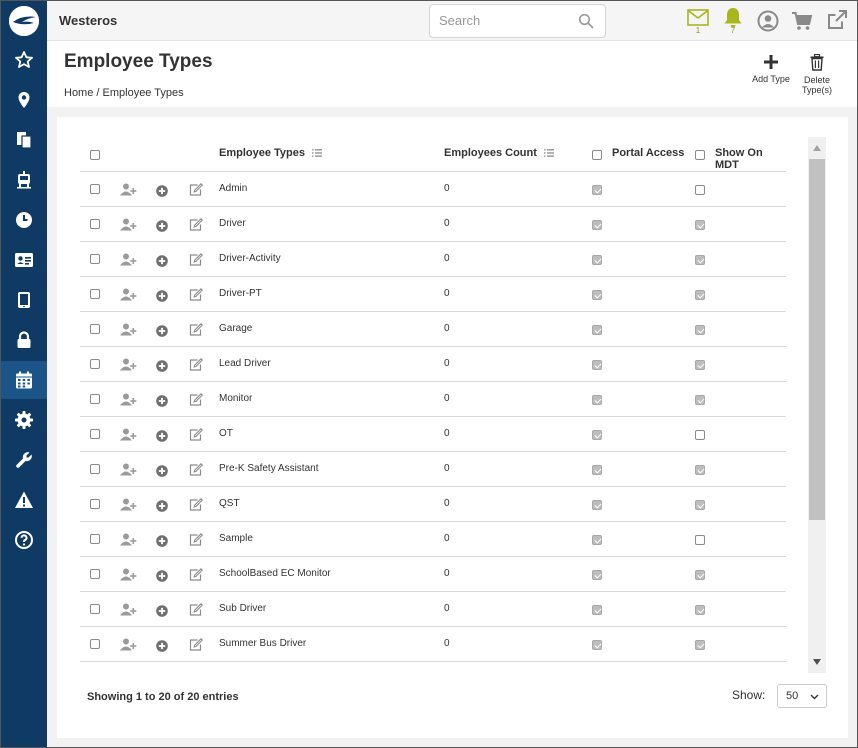  I want to click on alerts-button, so click(733, 18).